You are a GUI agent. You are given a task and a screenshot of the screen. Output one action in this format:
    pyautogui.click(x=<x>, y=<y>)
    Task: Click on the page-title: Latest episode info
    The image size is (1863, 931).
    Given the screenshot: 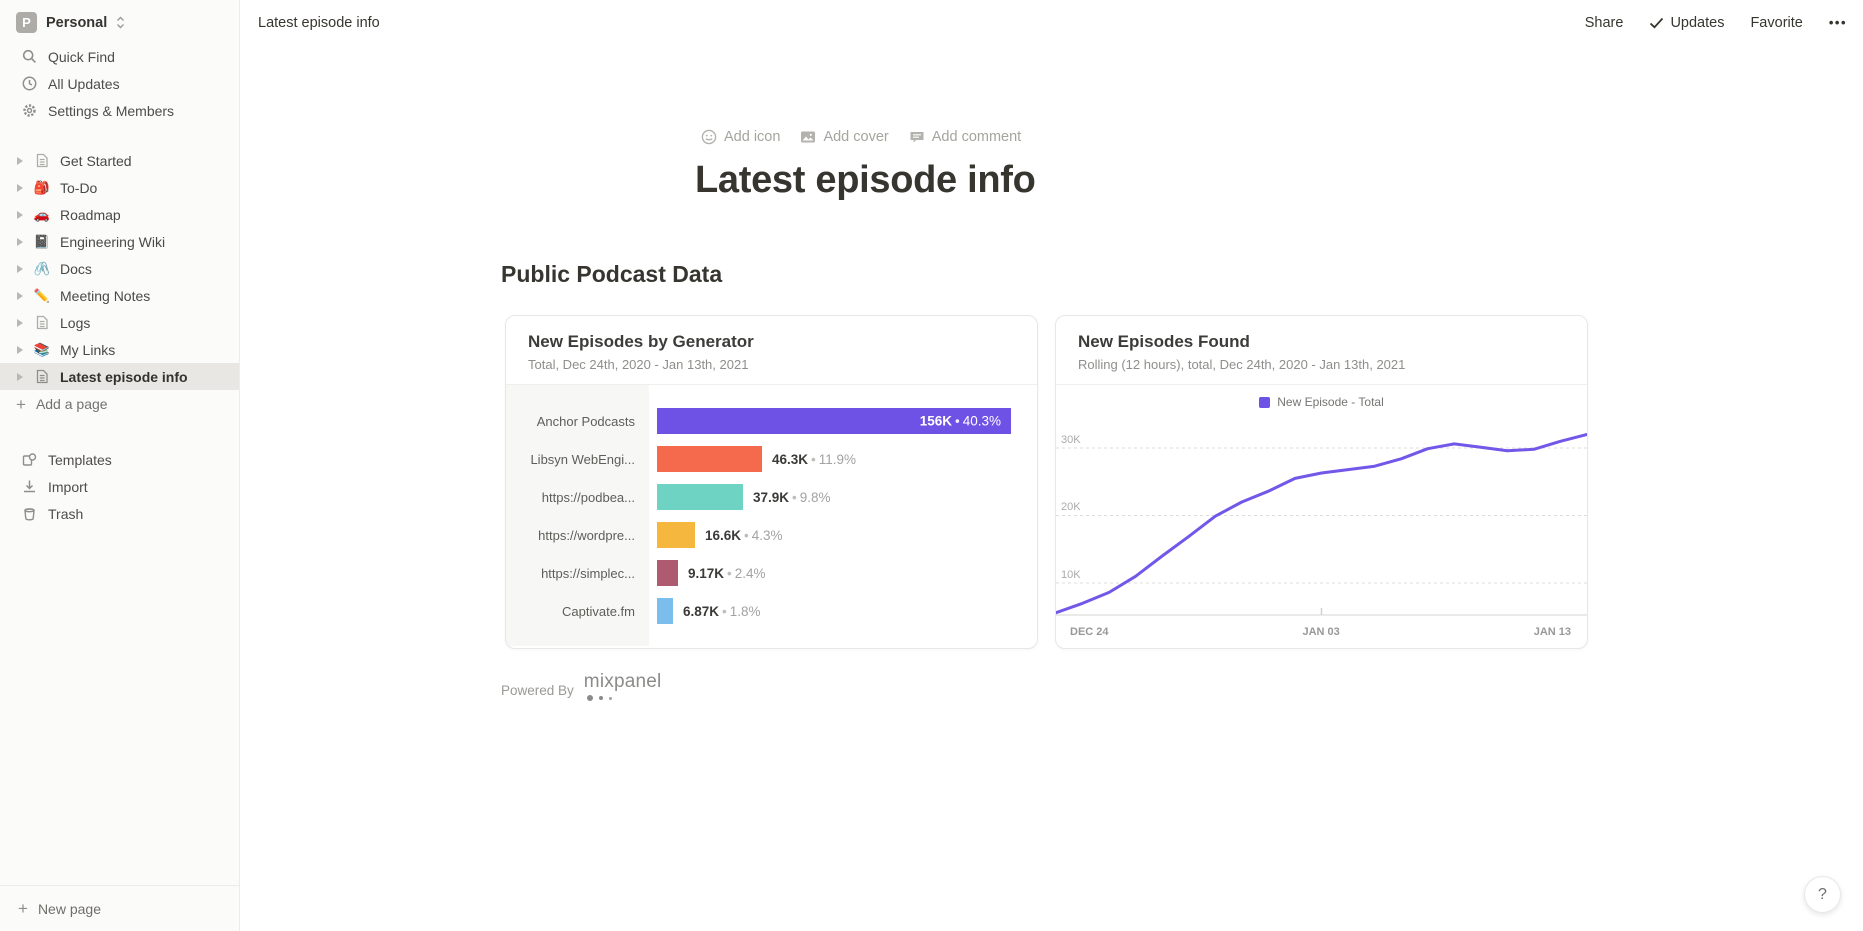 What is the action you would take?
    pyautogui.click(x=865, y=180)
    